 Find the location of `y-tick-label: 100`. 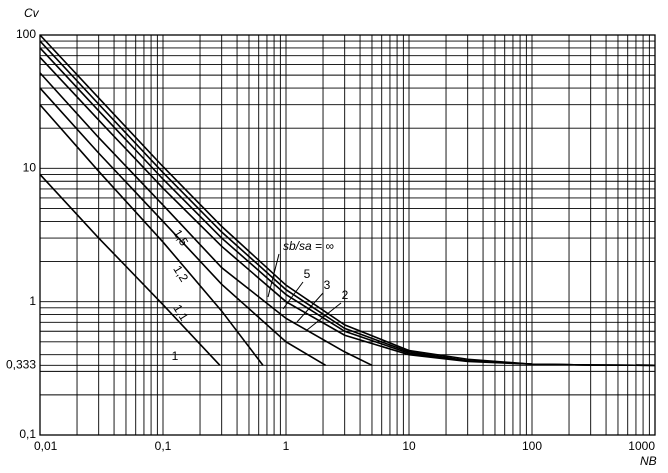

y-tick-label: 100 is located at coordinates (26, 34).